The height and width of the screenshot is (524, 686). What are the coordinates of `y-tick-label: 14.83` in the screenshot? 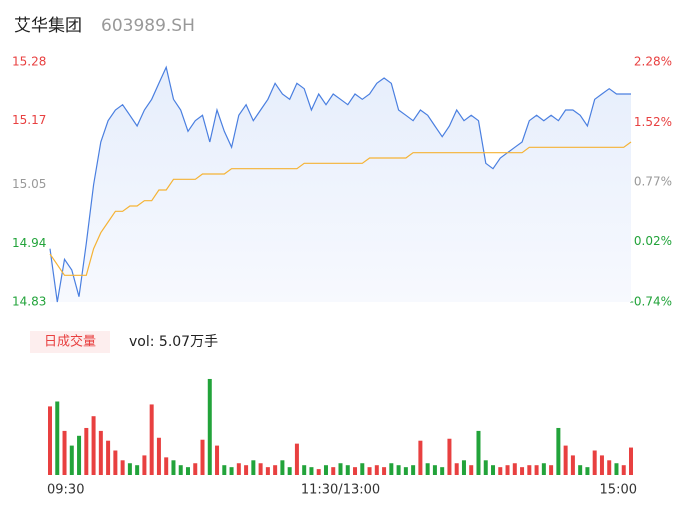 It's located at (29, 302).